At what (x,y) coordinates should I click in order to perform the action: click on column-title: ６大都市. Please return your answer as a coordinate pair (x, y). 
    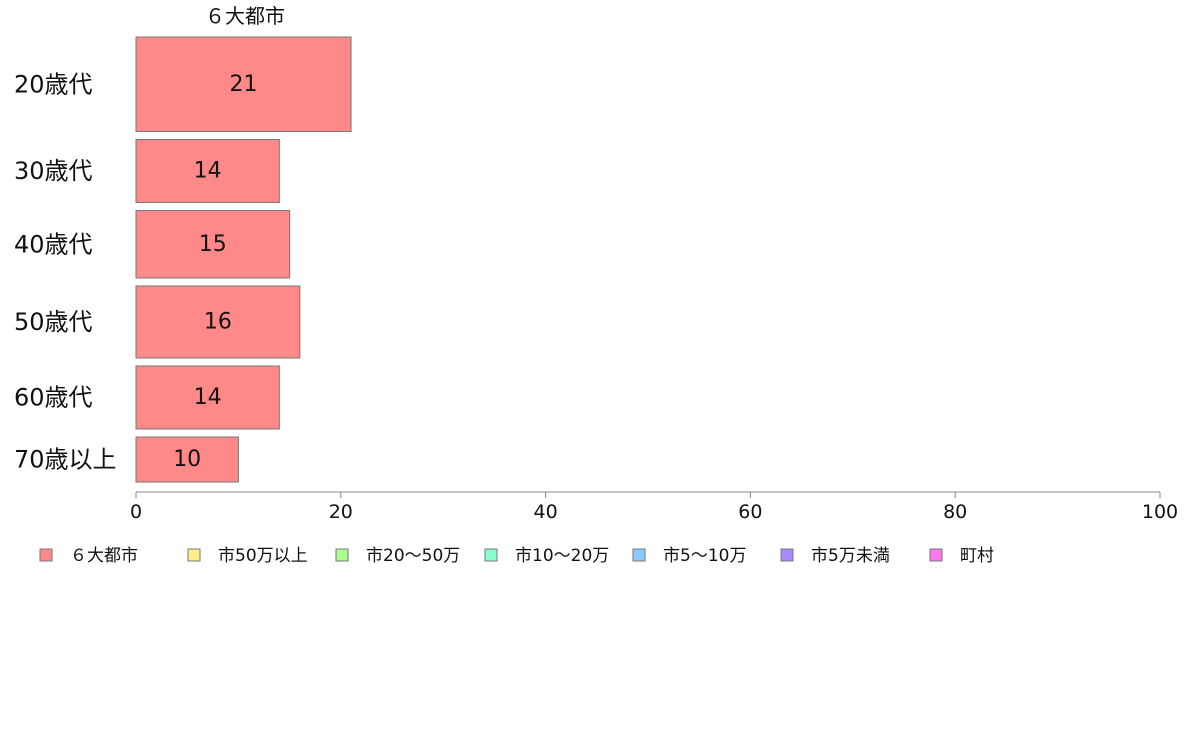
    Looking at the image, I should click on (245, 16).